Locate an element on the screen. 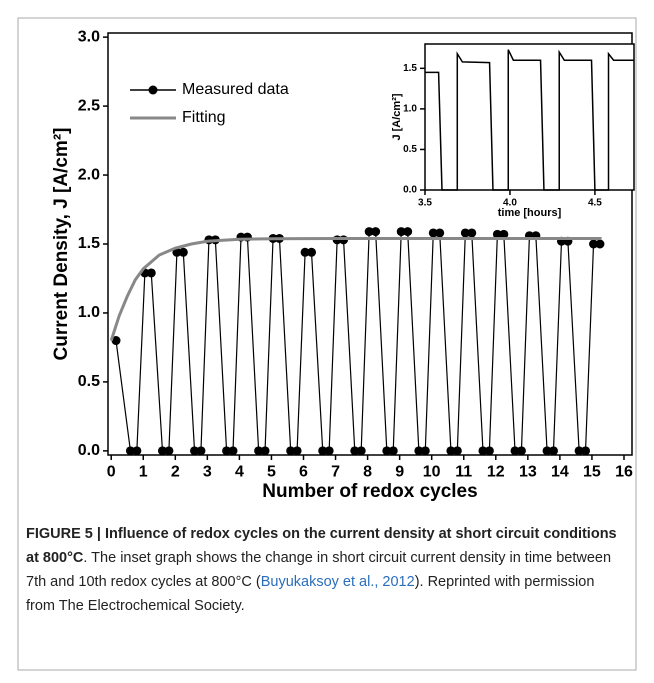 This screenshot has height=683, width=654. x-tick-label: 6 is located at coordinates (303, 471).